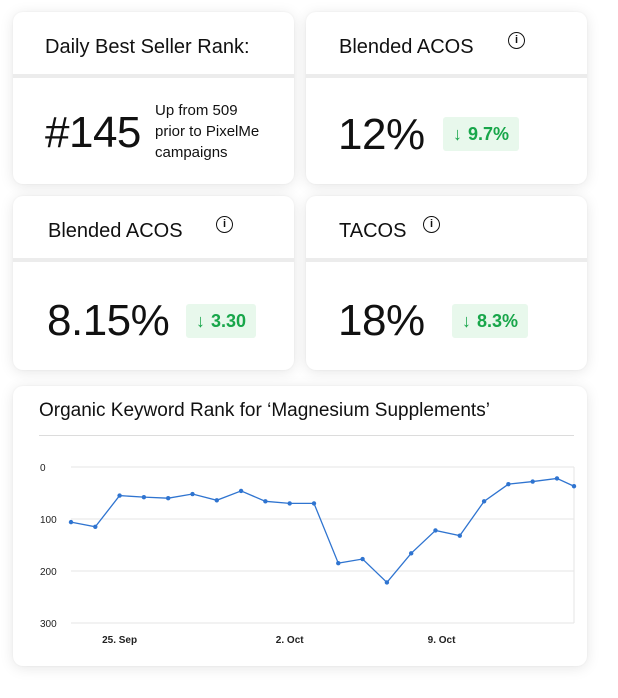 The image size is (618, 698). I want to click on x-tick-label: 25. Sep, so click(119, 640).